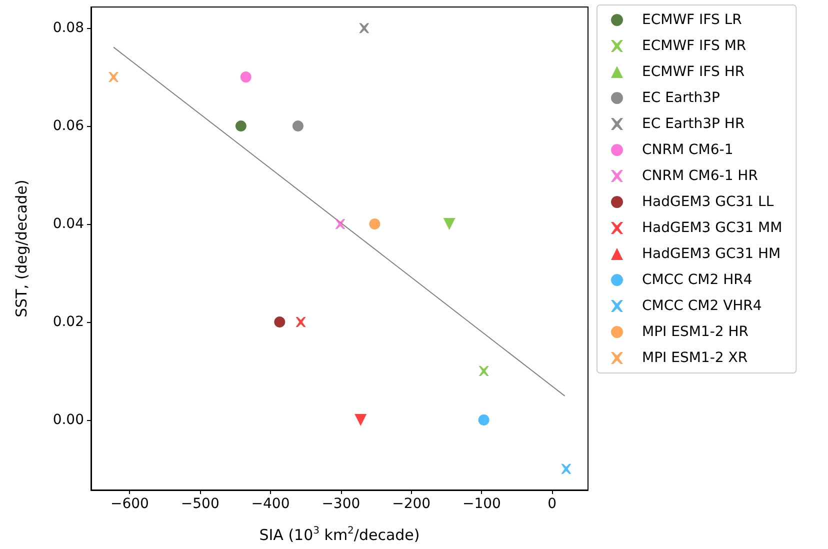  What do you see at coordinates (411, 504) in the screenshot?
I see `x-tick-label: −200` at bounding box center [411, 504].